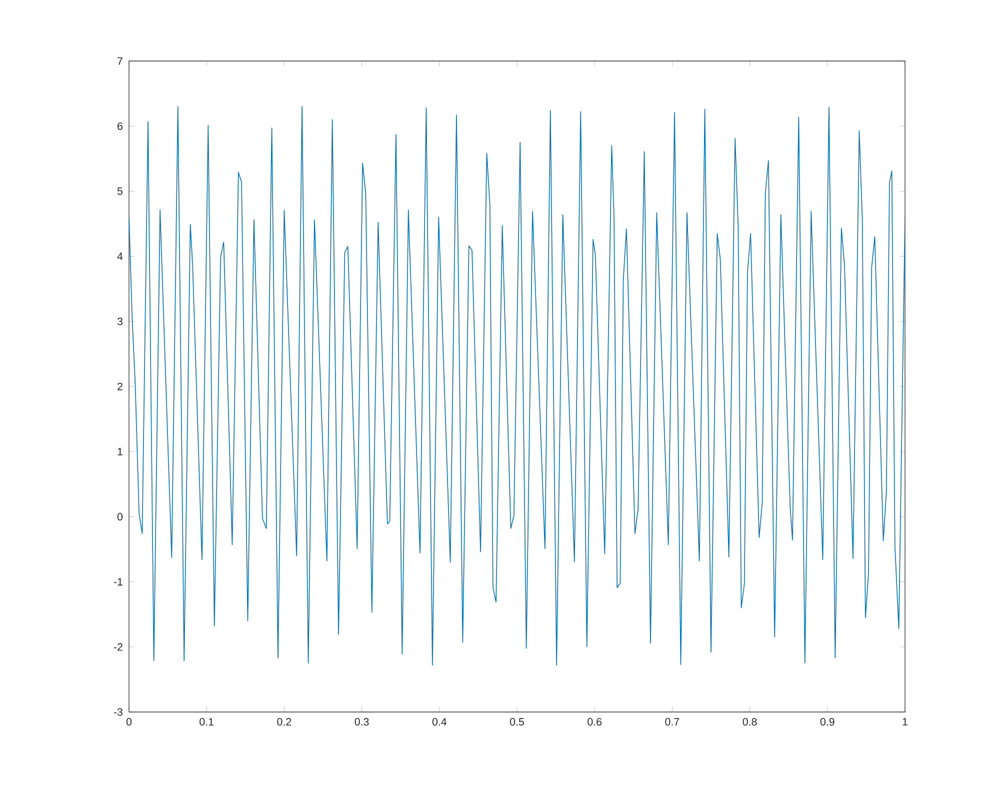  What do you see at coordinates (120, 61) in the screenshot?
I see `y-tick-label: 7` at bounding box center [120, 61].